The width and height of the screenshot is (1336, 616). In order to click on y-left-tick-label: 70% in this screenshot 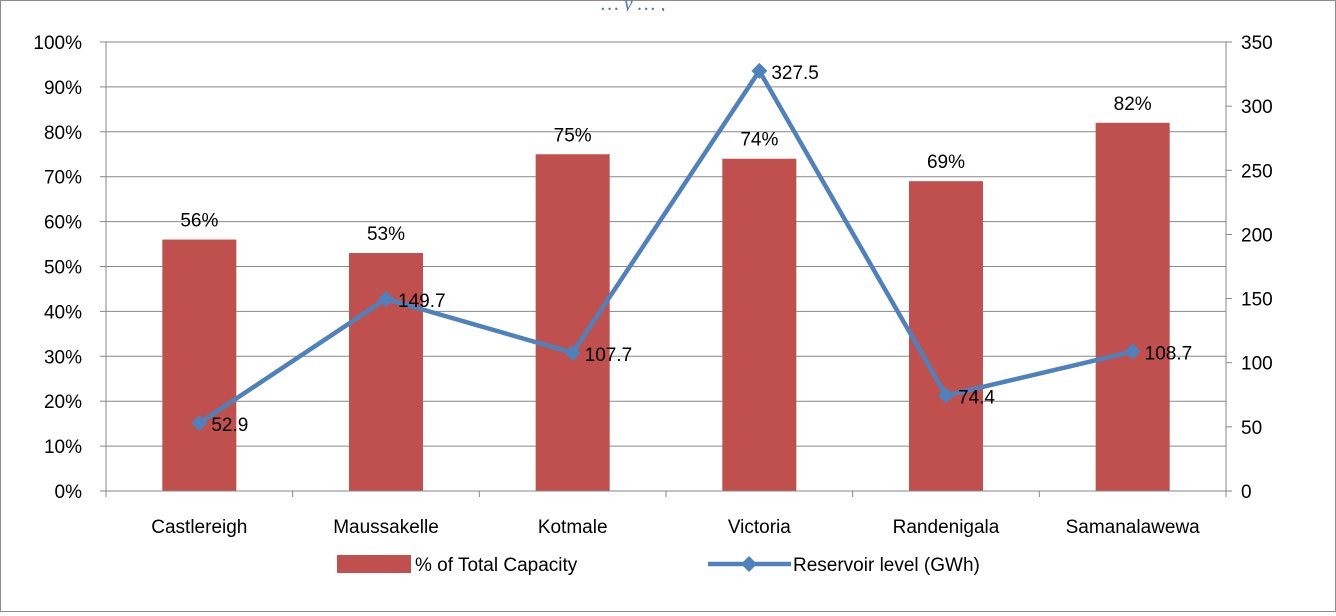, I will do `click(63, 178)`.